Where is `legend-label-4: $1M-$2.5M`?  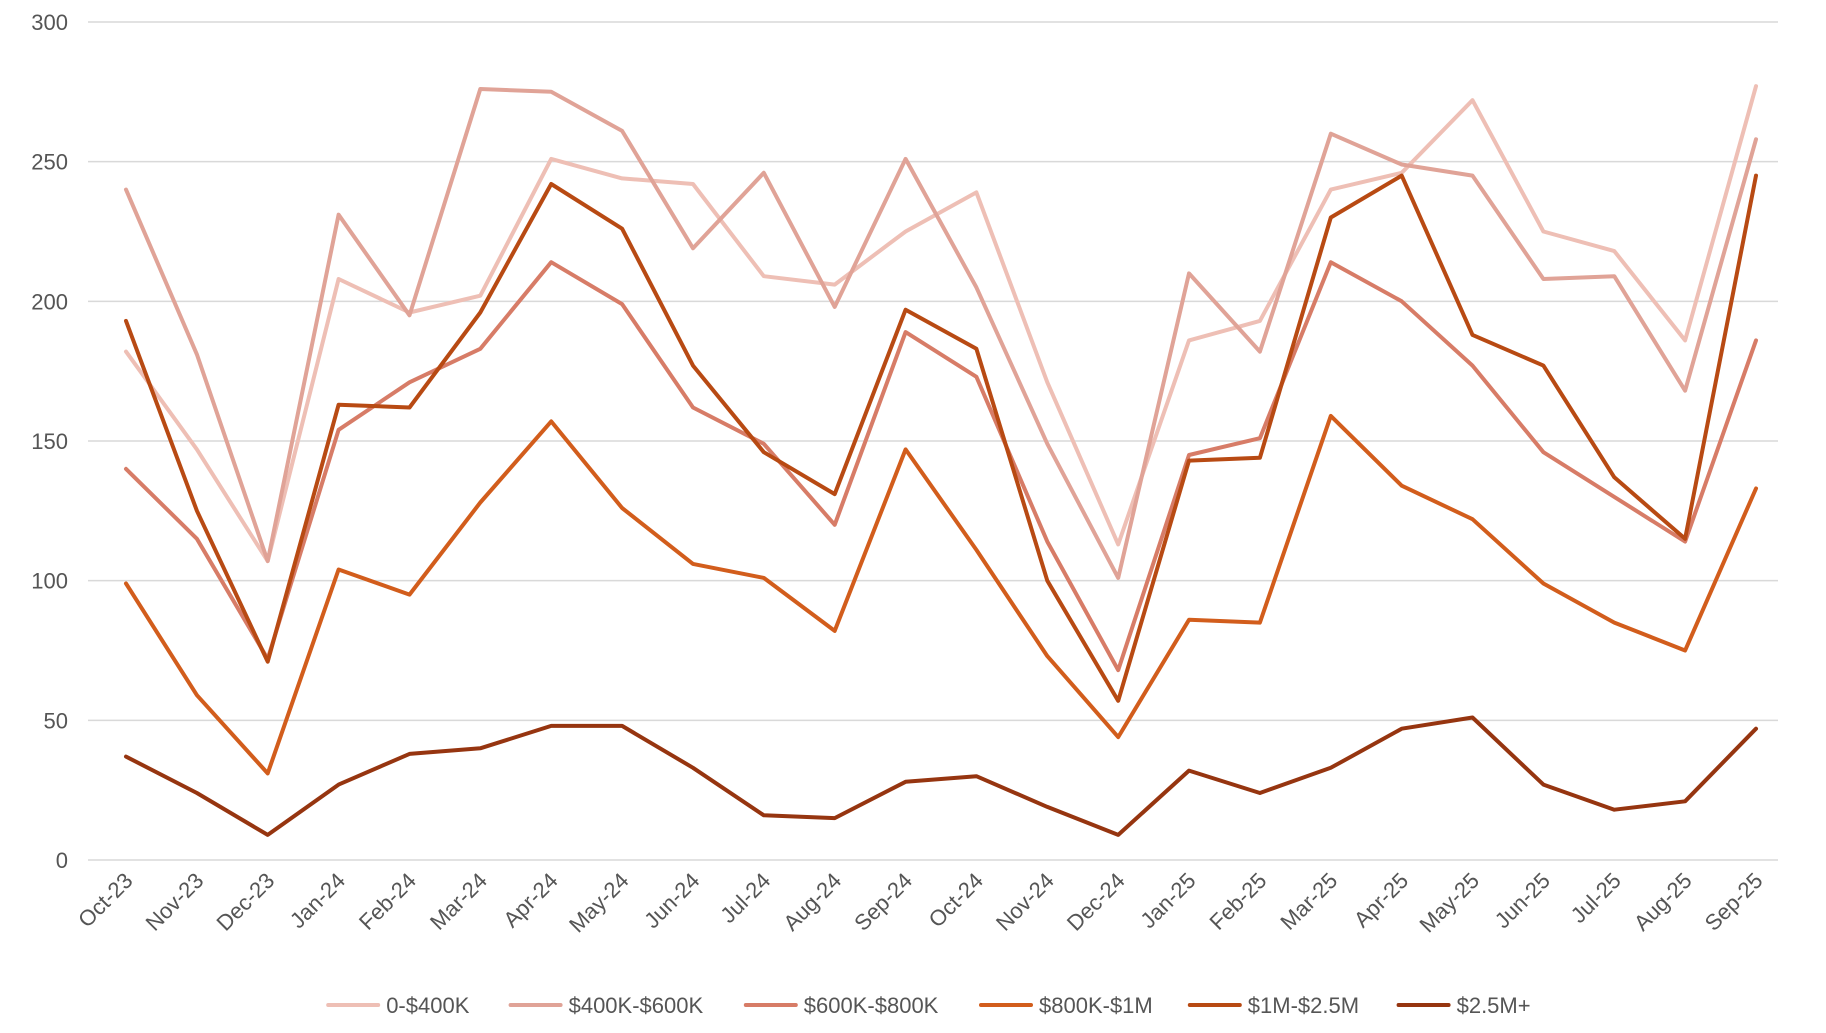 legend-label-4: $1M-$2.5M is located at coordinates (1303, 1005).